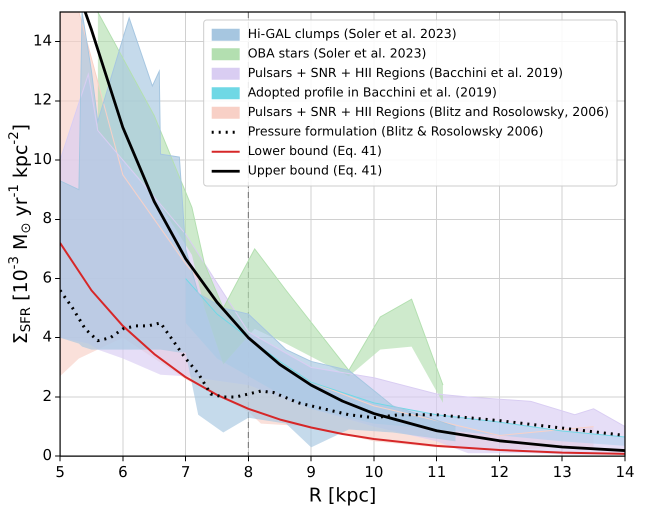  What do you see at coordinates (185, 472) in the screenshot?
I see `x-tick-label: 7` at bounding box center [185, 472].